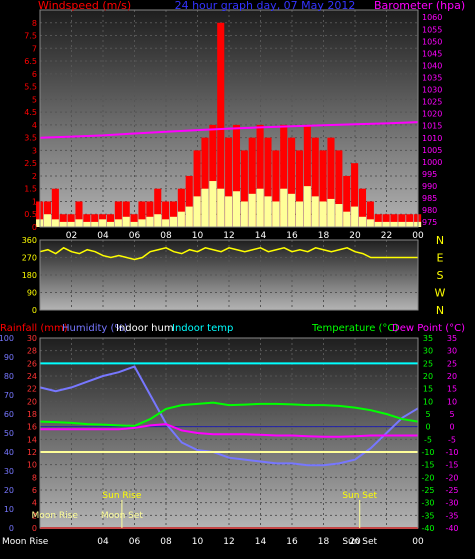 The image size is (475, 559). I want to click on moonrise-label: Moon Rise, so click(55, 516).